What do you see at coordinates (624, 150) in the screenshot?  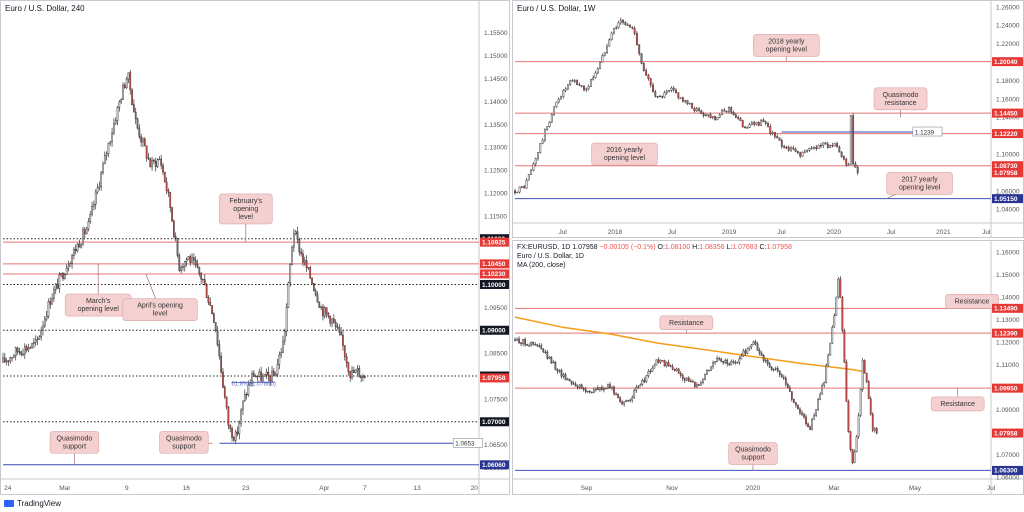 I see `w1-annotation-text: 2016 yearly` at bounding box center [624, 150].